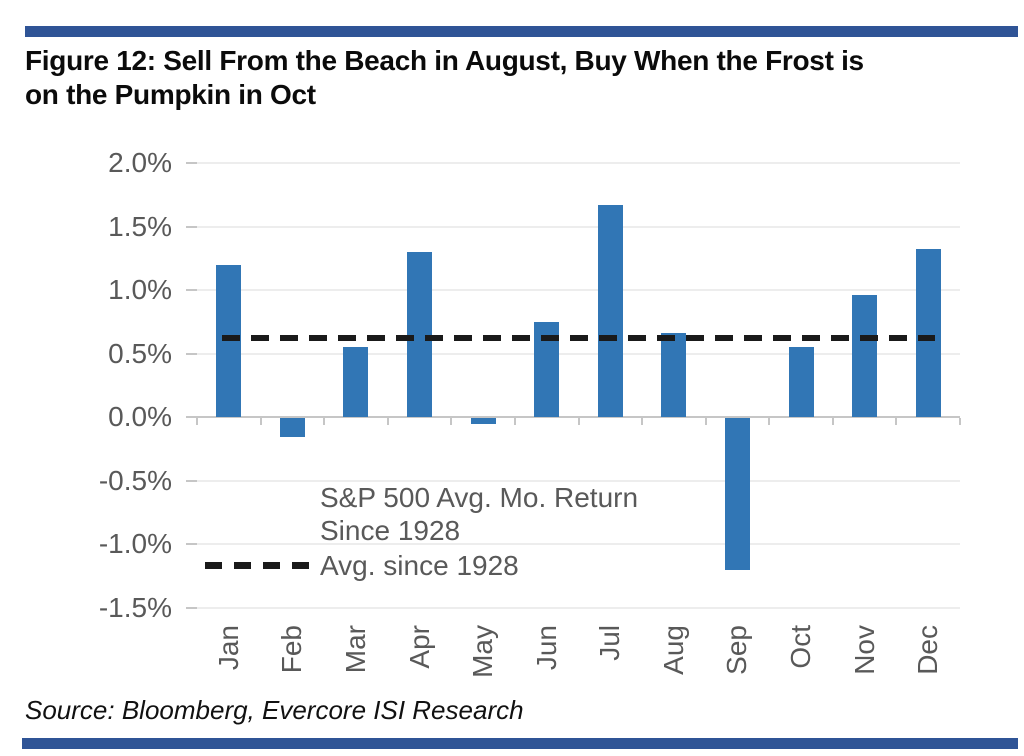 This screenshot has height=756, width=1024. What do you see at coordinates (419, 565) in the screenshot?
I see `average-line-label: Avg. since 1928` at bounding box center [419, 565].